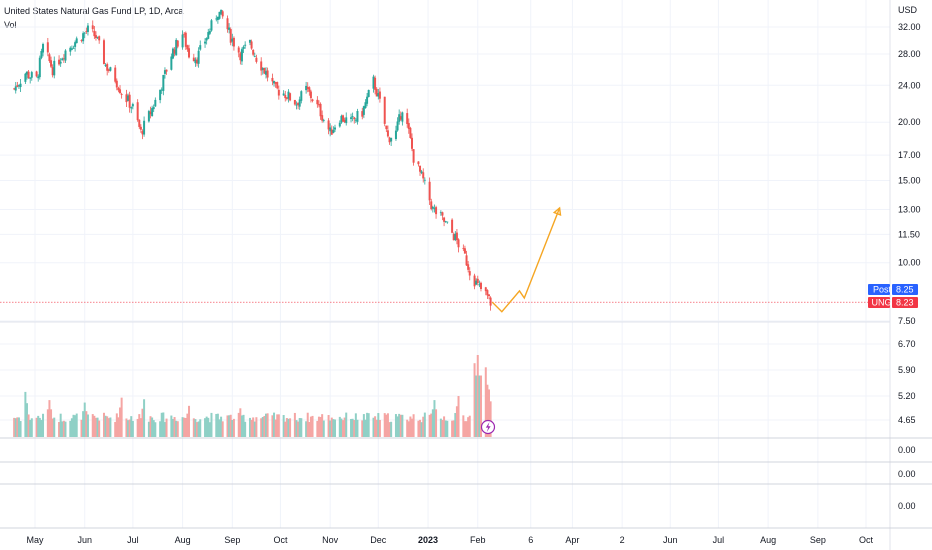  Describe the element at coordinates (526, 260) in the screenshot. I see `projection-arrow-line` at that location.